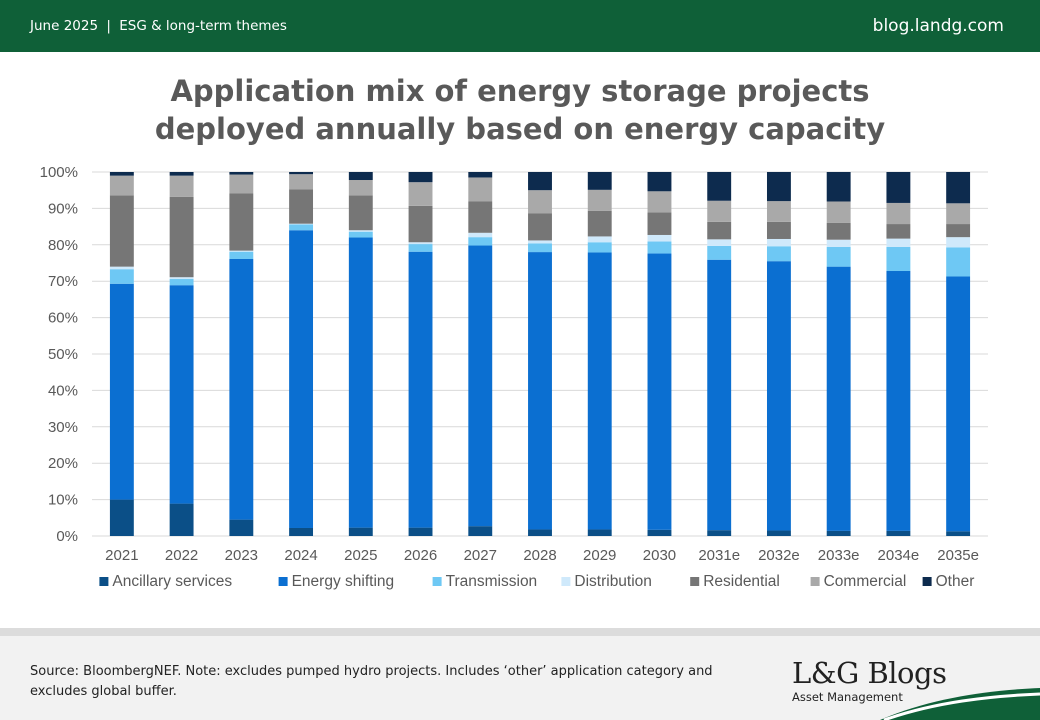  Describe the element at coordinates (300, 555) in the screenshot. I see `x-tick-label: 2024` at that location.